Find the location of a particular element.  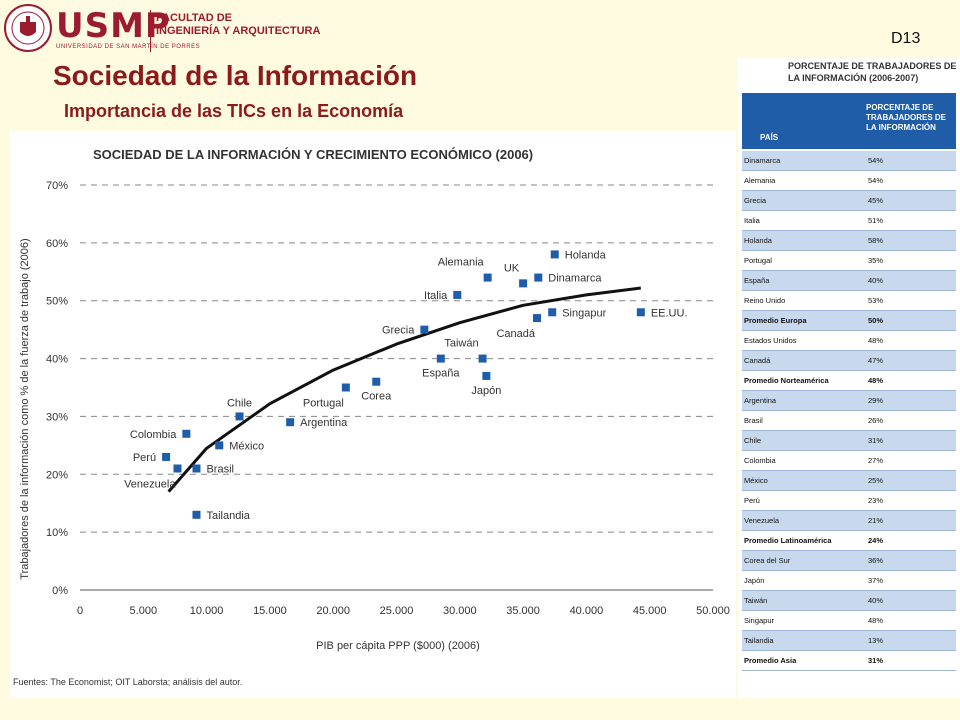

slide-subtitle: Importancia de las TICs en la Economía is located at coordinates (234, 111).